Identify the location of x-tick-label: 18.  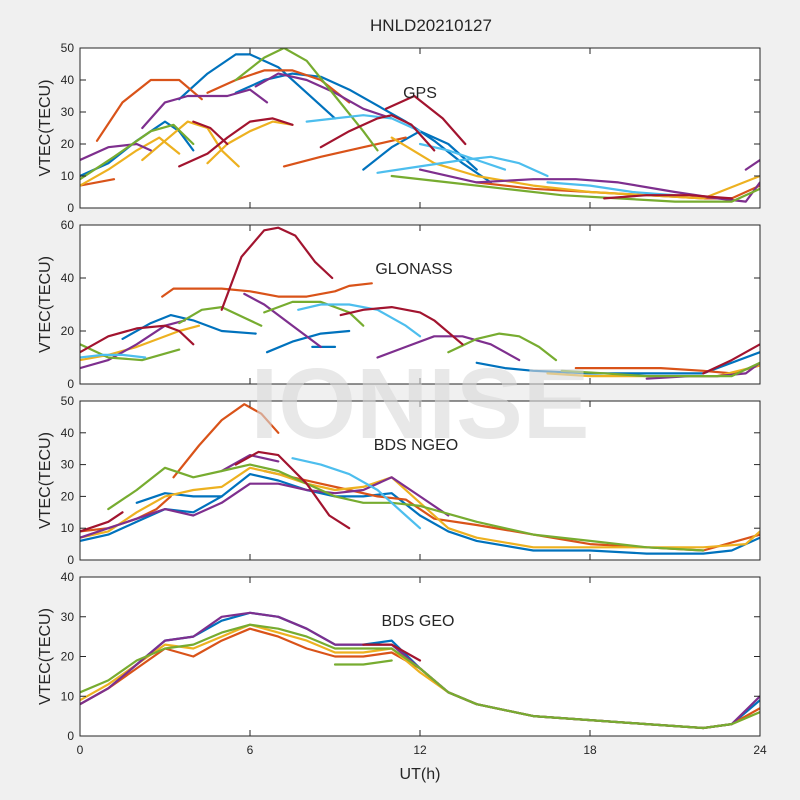
(590, 750).